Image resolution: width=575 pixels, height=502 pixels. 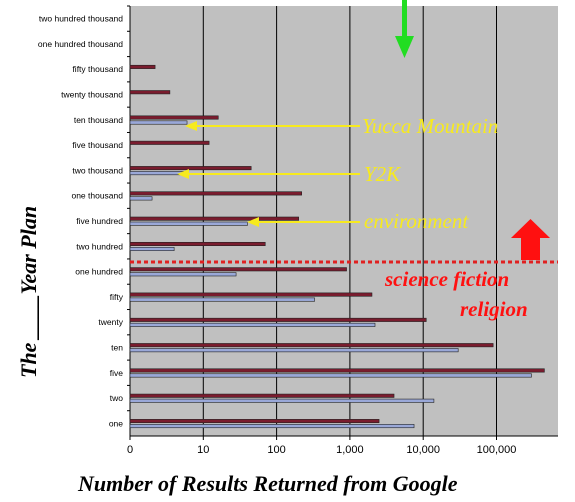 I want to click on y-tick-label: one, so click(x=116, y=423).